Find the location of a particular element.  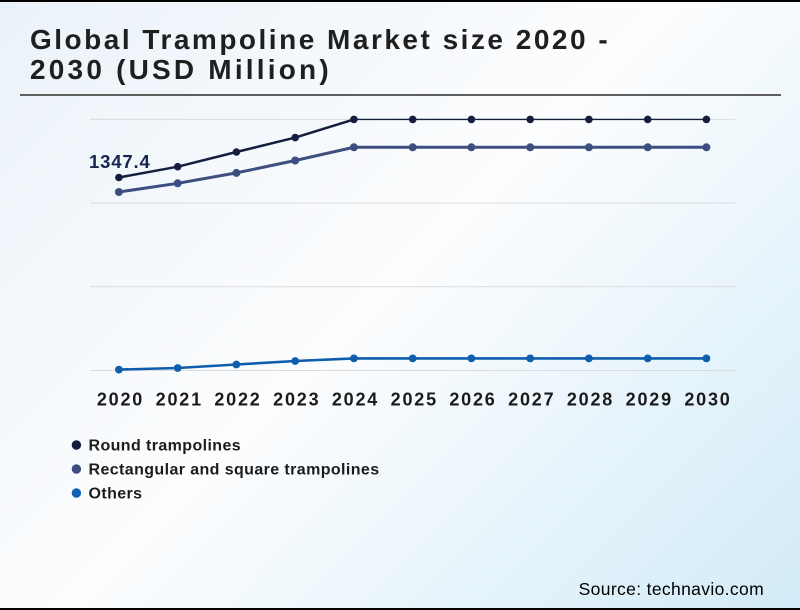

svg-text: 2028 is located at coordinates (590, 399).